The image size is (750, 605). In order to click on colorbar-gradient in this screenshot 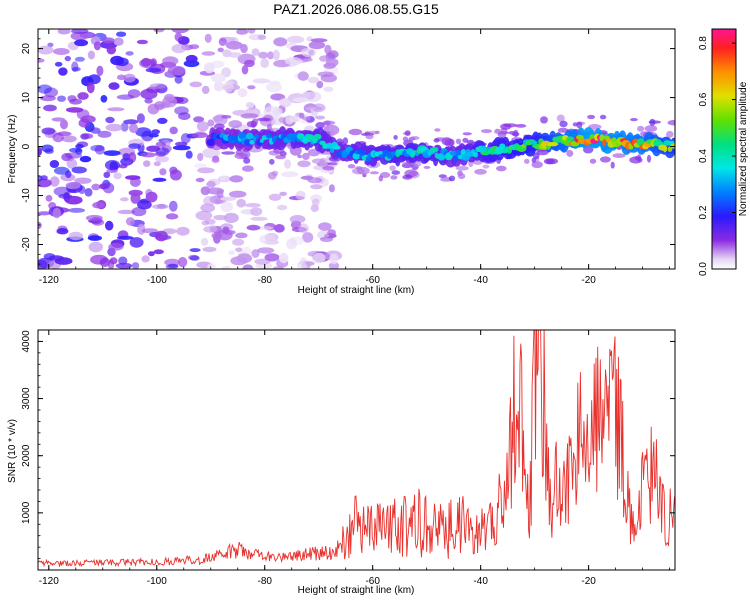, I will do `click(724, 149)`.